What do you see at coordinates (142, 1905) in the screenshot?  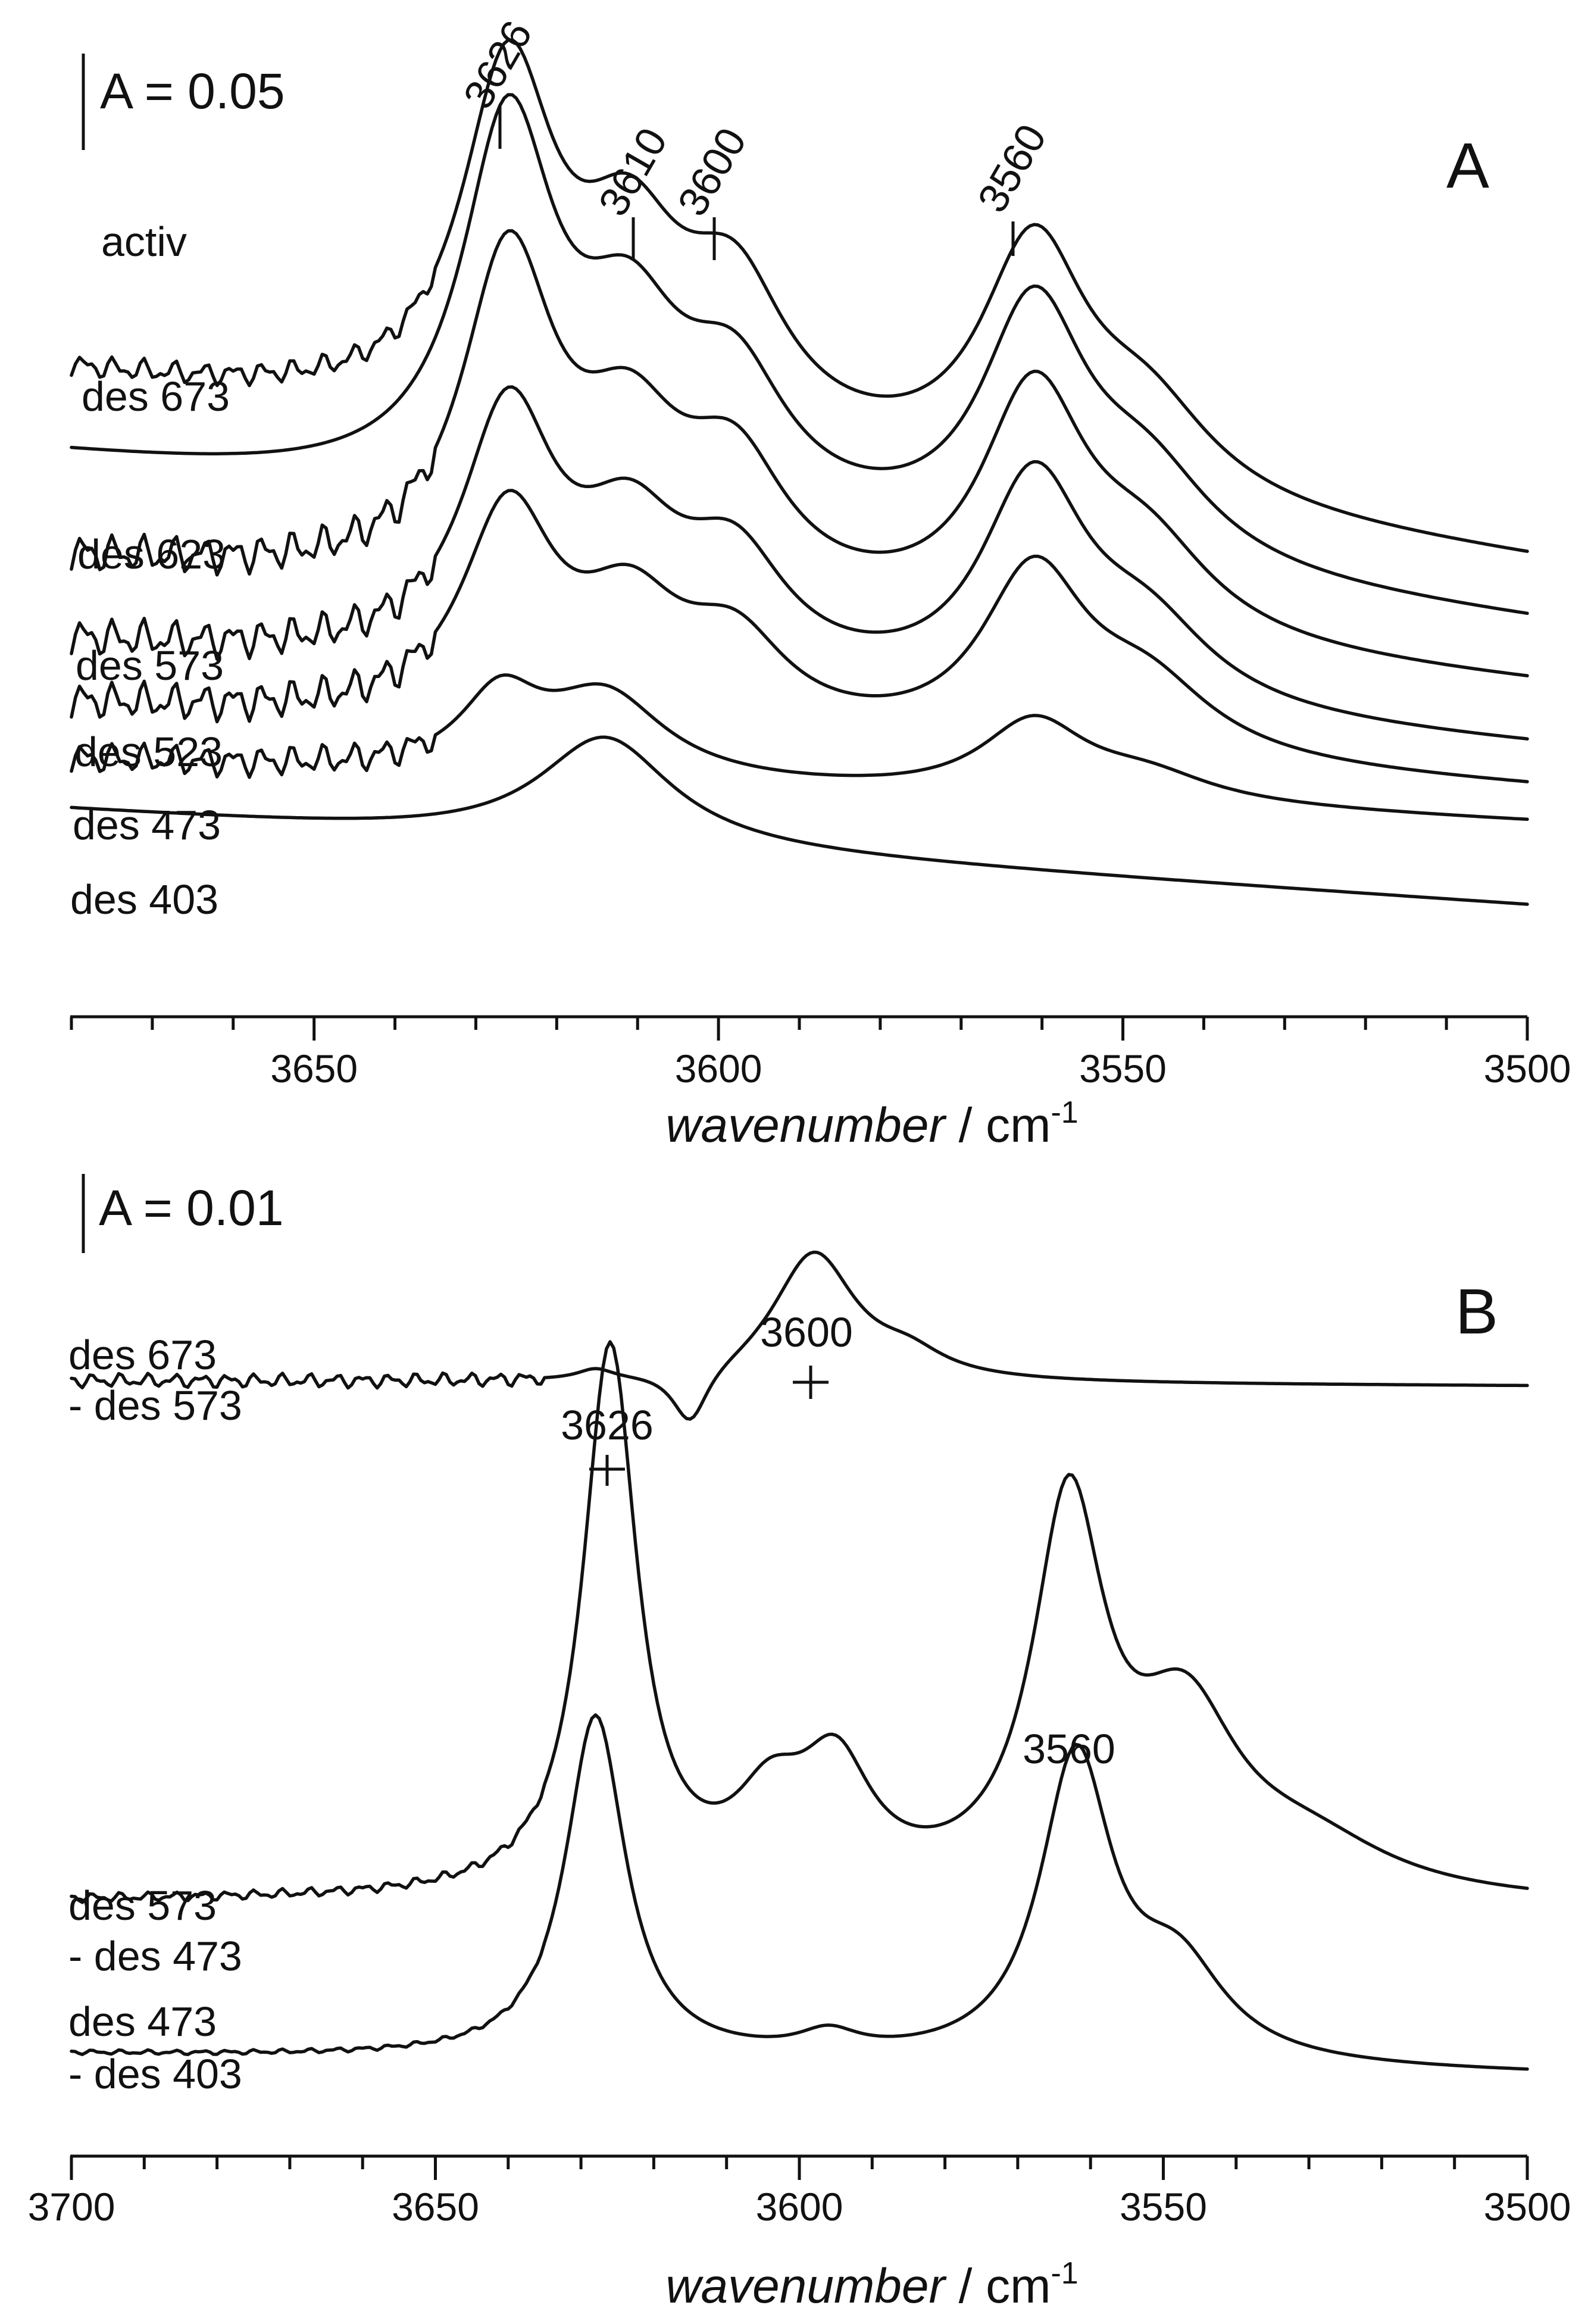 I see `panel-b-series-label-573-473-line1: des 573` at bounding box center [142, 1905].